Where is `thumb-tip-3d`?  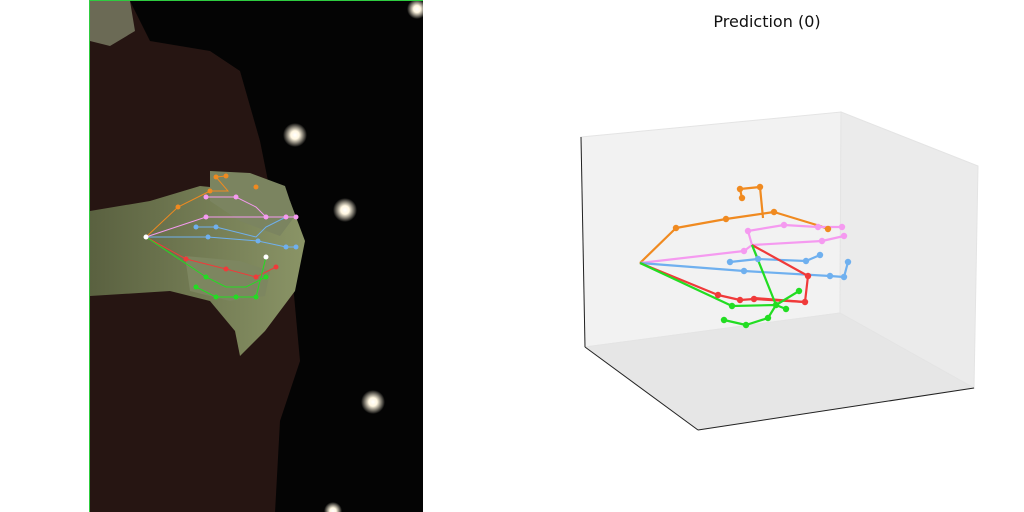 thumb-tip-3d is located at coordinates (751, 202).